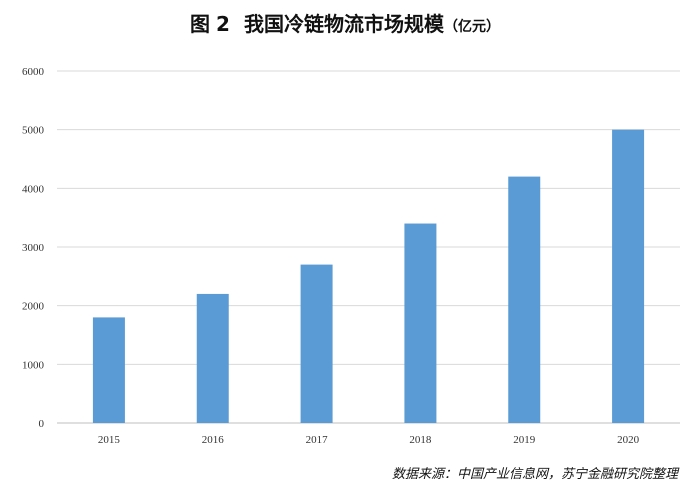  What do you see at coordinates (200, 24) in the screenshot?
I see `figure-label: 图` at bounding box center [200, 24].